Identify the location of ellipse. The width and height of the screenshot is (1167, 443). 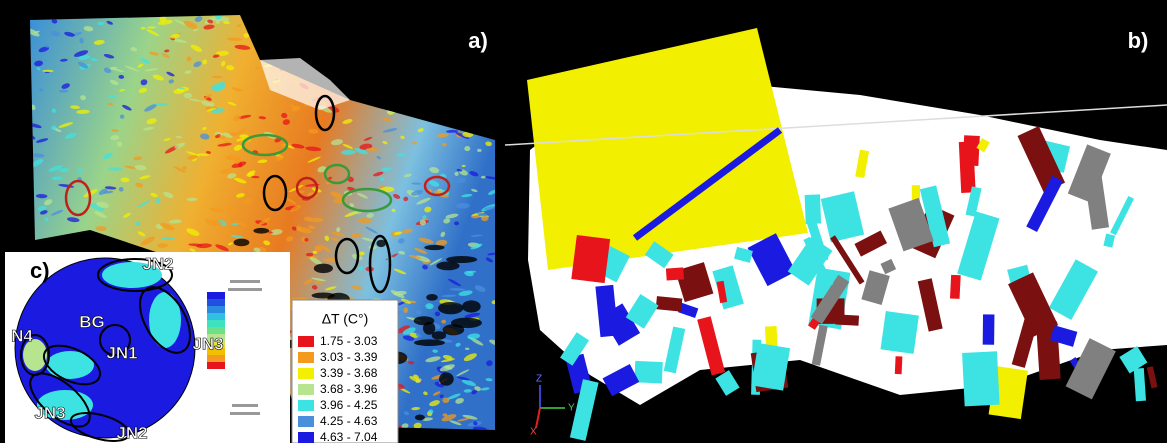
(60, 400).